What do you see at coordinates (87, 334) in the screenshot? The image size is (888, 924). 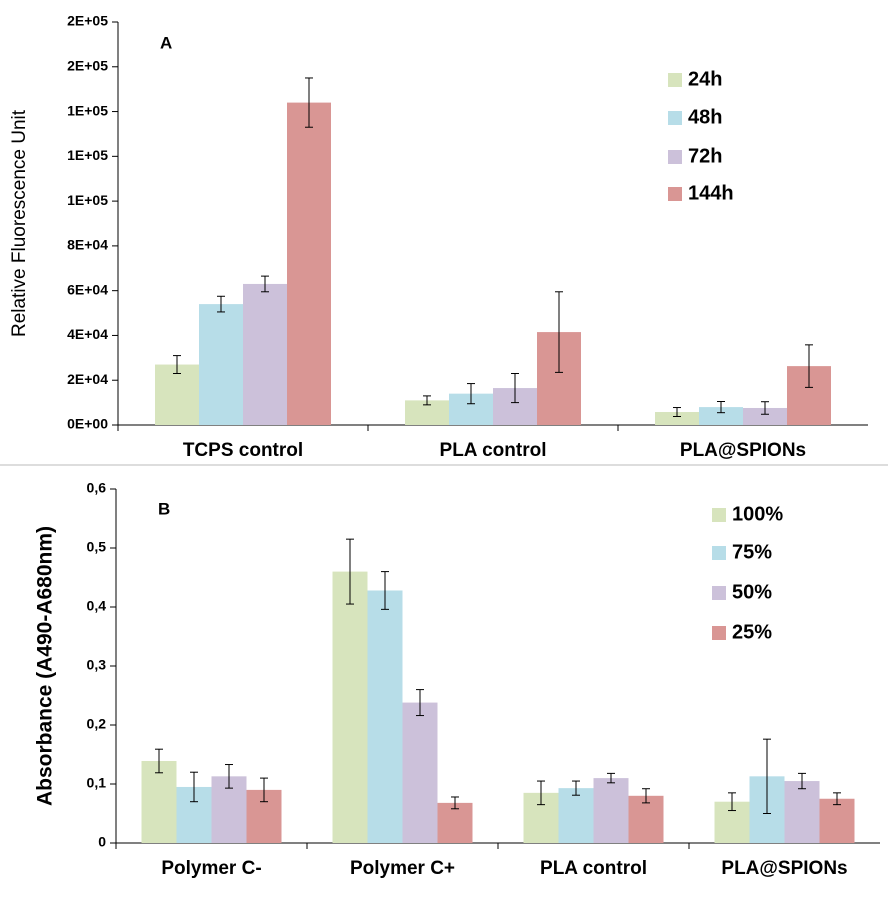 I see `y-tick-label: 4E+04` at bounding box center [87, 334].